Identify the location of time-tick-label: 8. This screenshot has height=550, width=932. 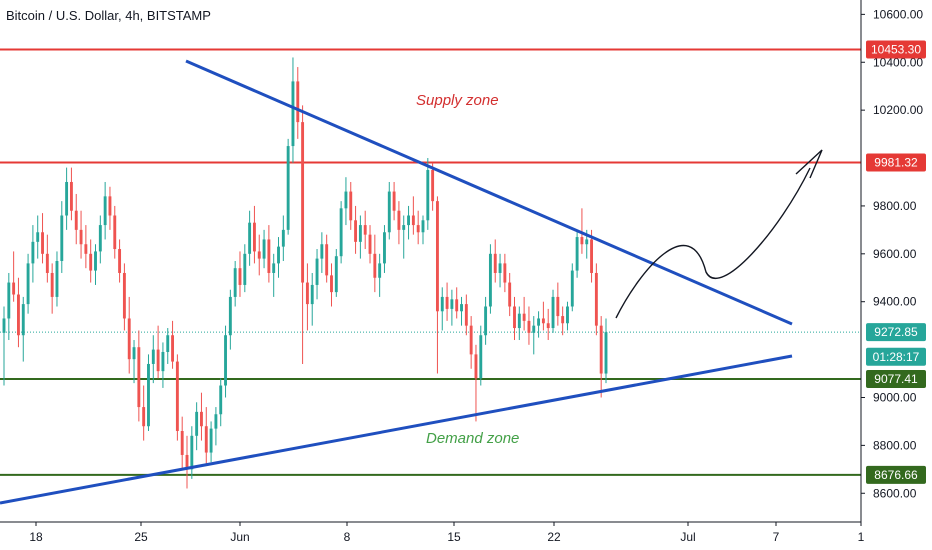
(347, 537).